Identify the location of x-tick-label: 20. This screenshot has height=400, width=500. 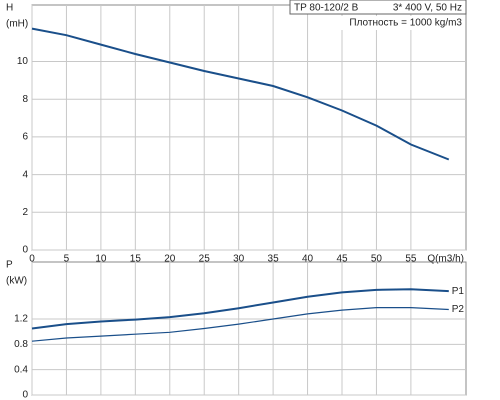
(170, 259).